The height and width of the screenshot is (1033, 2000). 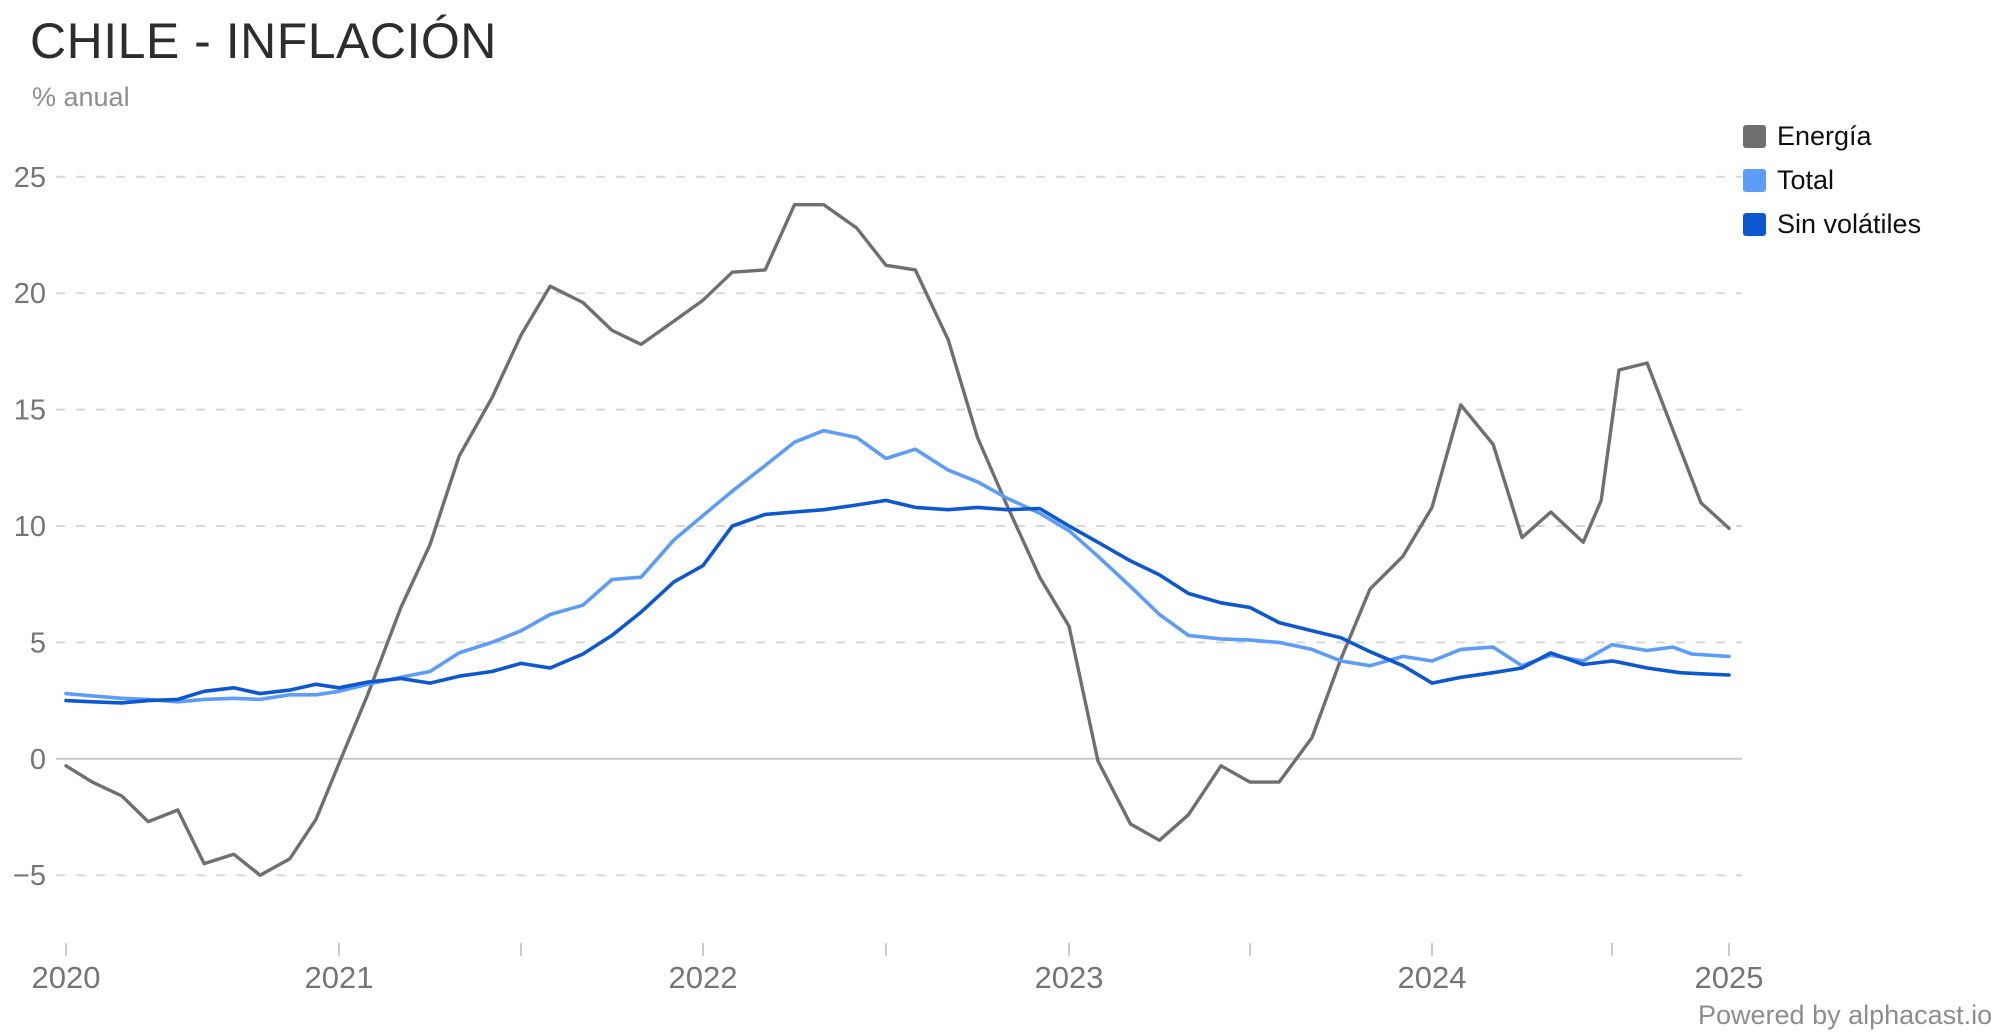 I want to click on legend-item-sin-volatiles: Sin volátiles, so click(x=1832, y=224).